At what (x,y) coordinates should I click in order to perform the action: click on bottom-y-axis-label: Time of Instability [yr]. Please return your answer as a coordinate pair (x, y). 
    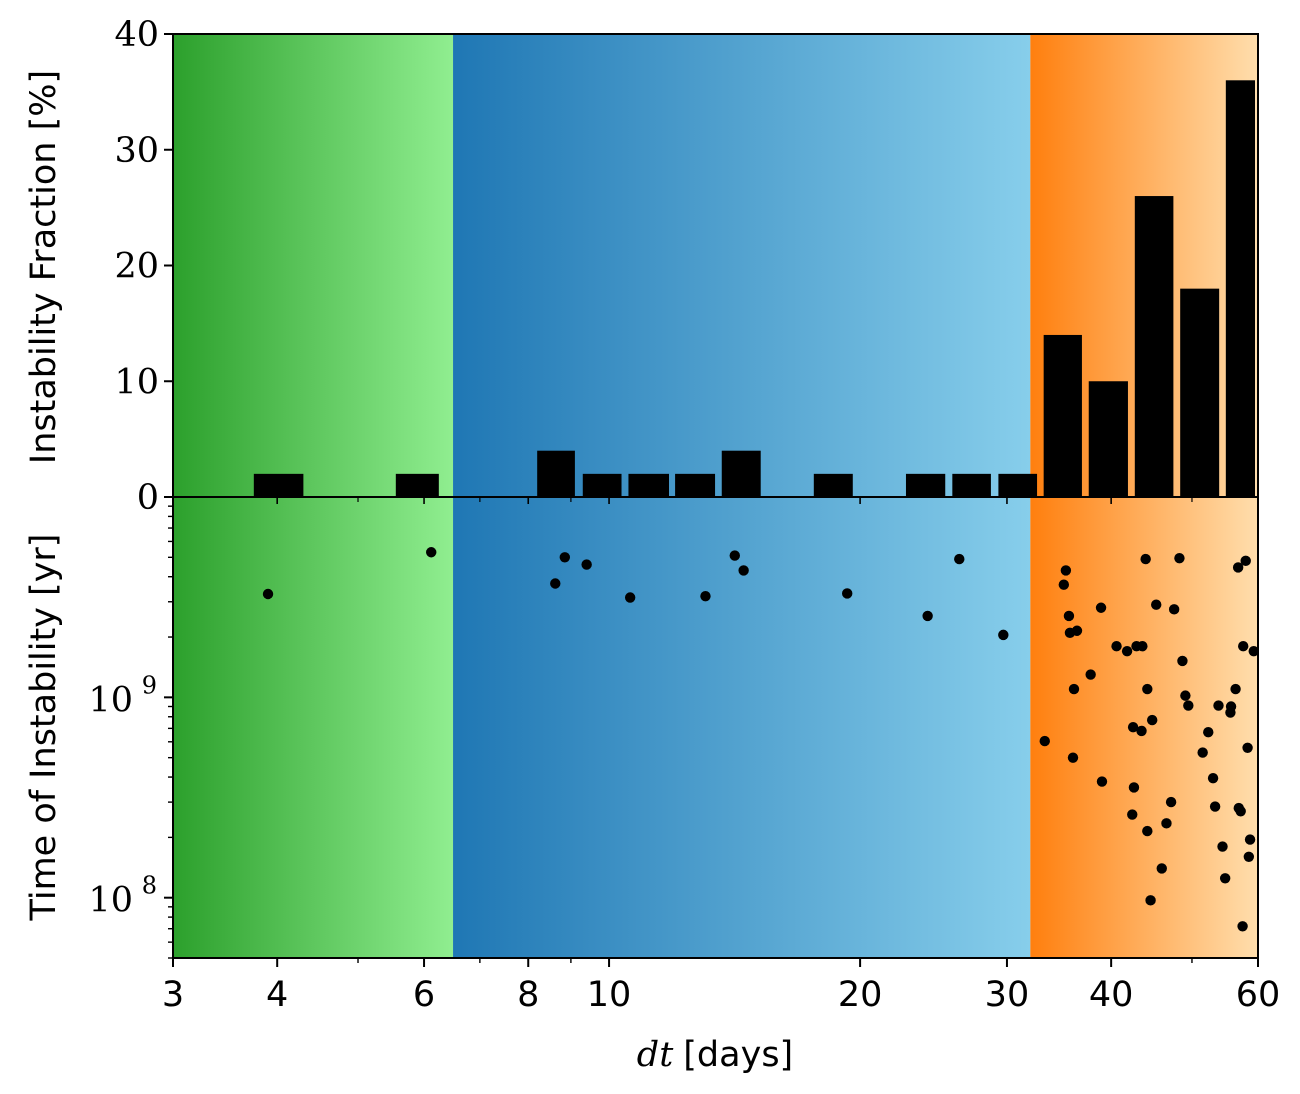
    Looking at the image, I should click on (44, 728).